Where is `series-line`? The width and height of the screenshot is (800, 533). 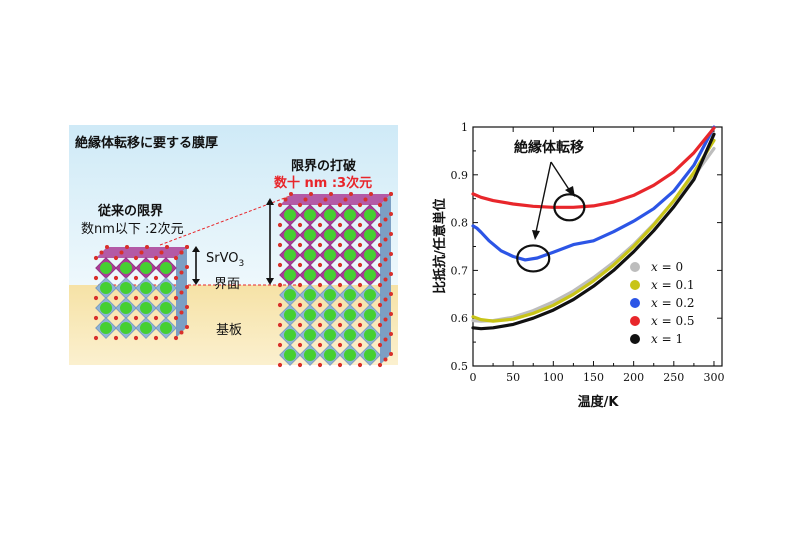 series-line is located at coordinates (593, 230).